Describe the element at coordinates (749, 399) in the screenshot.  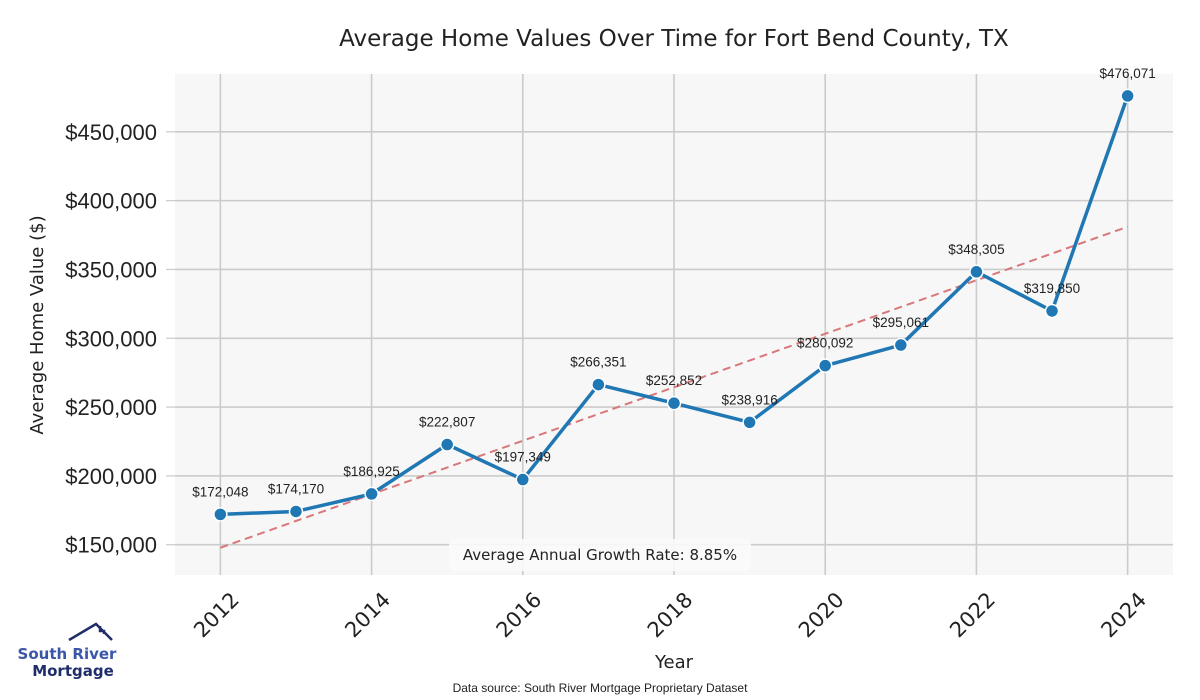
I see `data-label: $238,916` at that location.